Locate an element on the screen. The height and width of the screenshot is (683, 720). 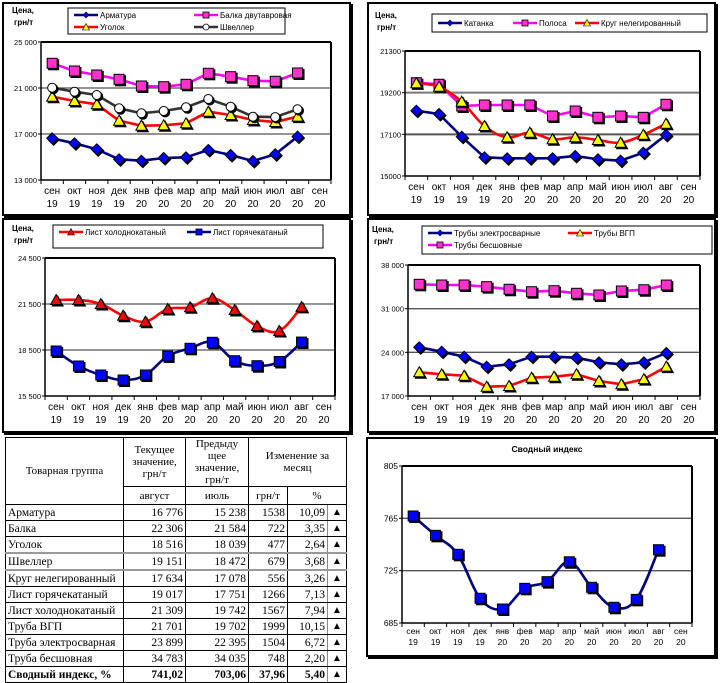
legend-item: Круг нелегированный is located at coordinates (628, 23).